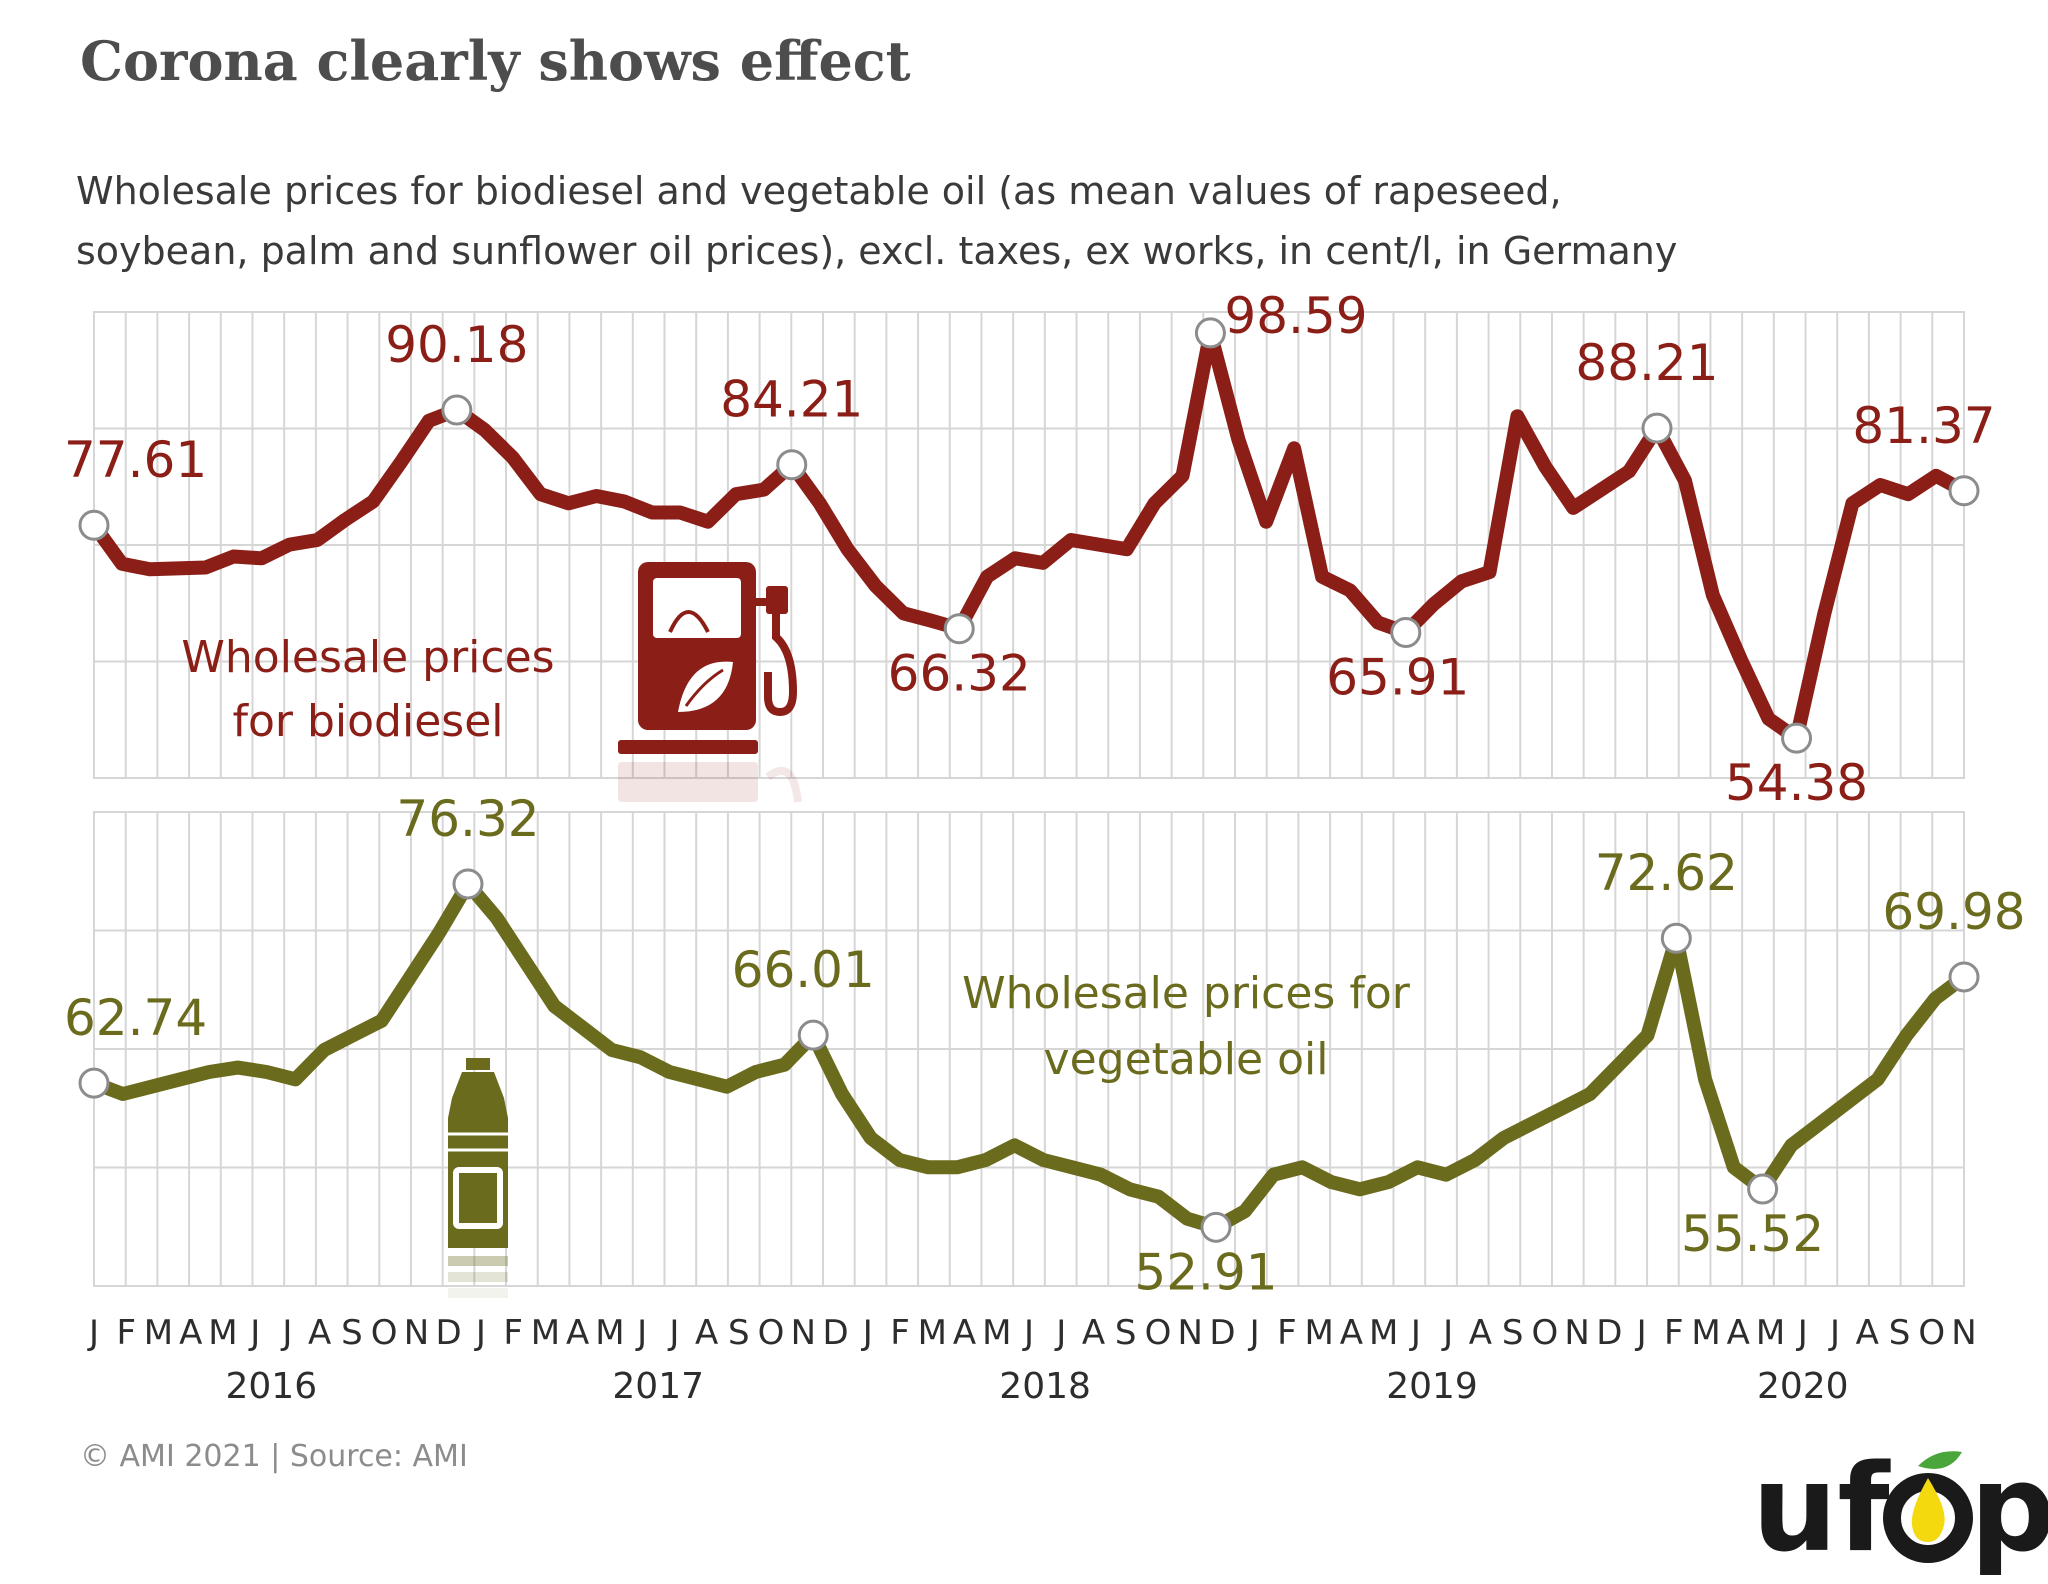 The height and width of the screenshot is (1584, 2048). I want to click on series-label-biodiesel-line-1: Wholesale prices, so click(367, 657).